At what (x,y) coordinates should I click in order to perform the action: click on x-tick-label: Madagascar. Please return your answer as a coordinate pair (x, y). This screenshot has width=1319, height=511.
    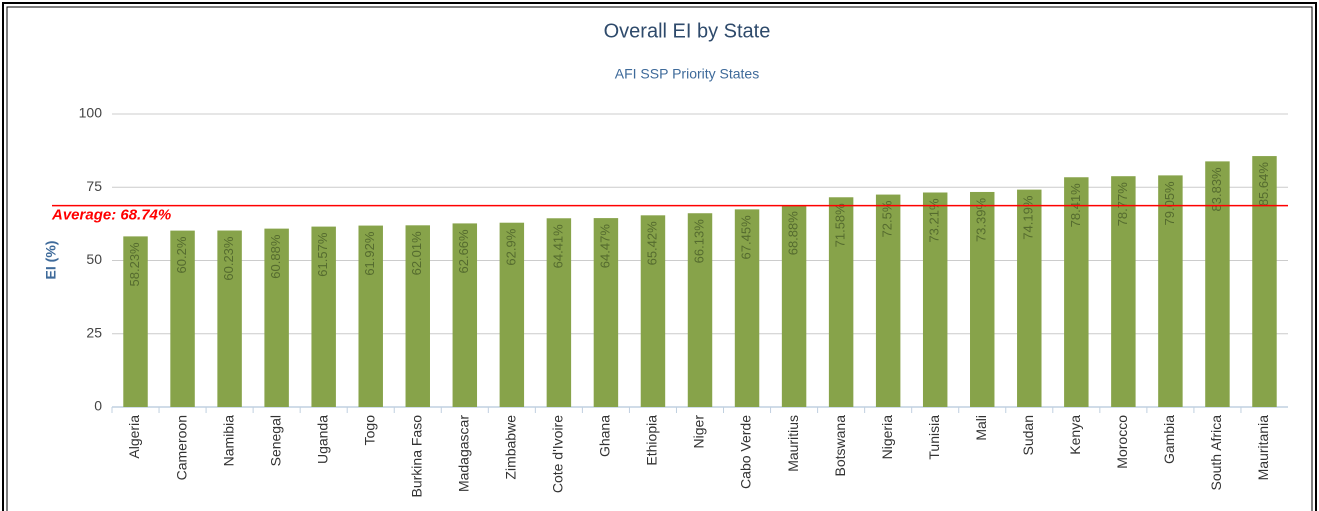
    Looking at the image, I should click on (464, 453).